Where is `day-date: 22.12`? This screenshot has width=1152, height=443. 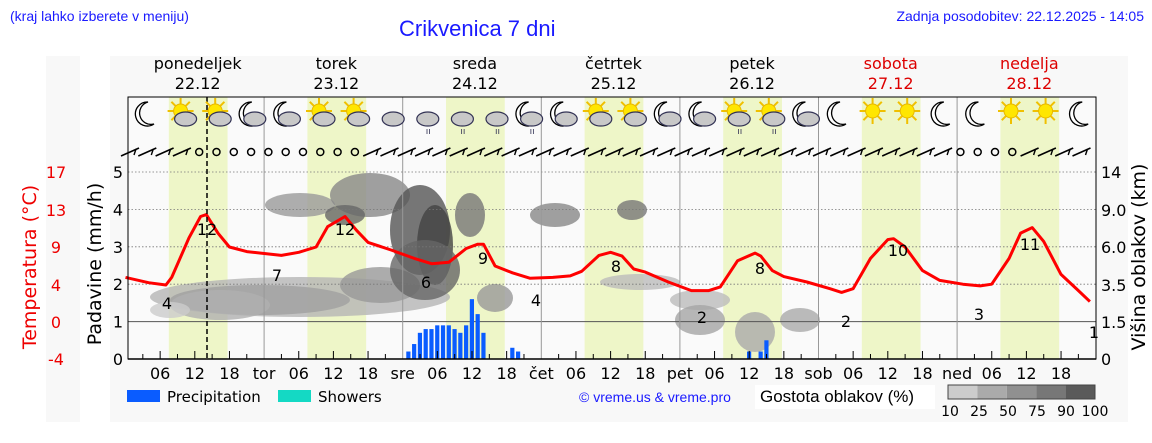 day-date: 22.12 is located at coordinates (198, 83).